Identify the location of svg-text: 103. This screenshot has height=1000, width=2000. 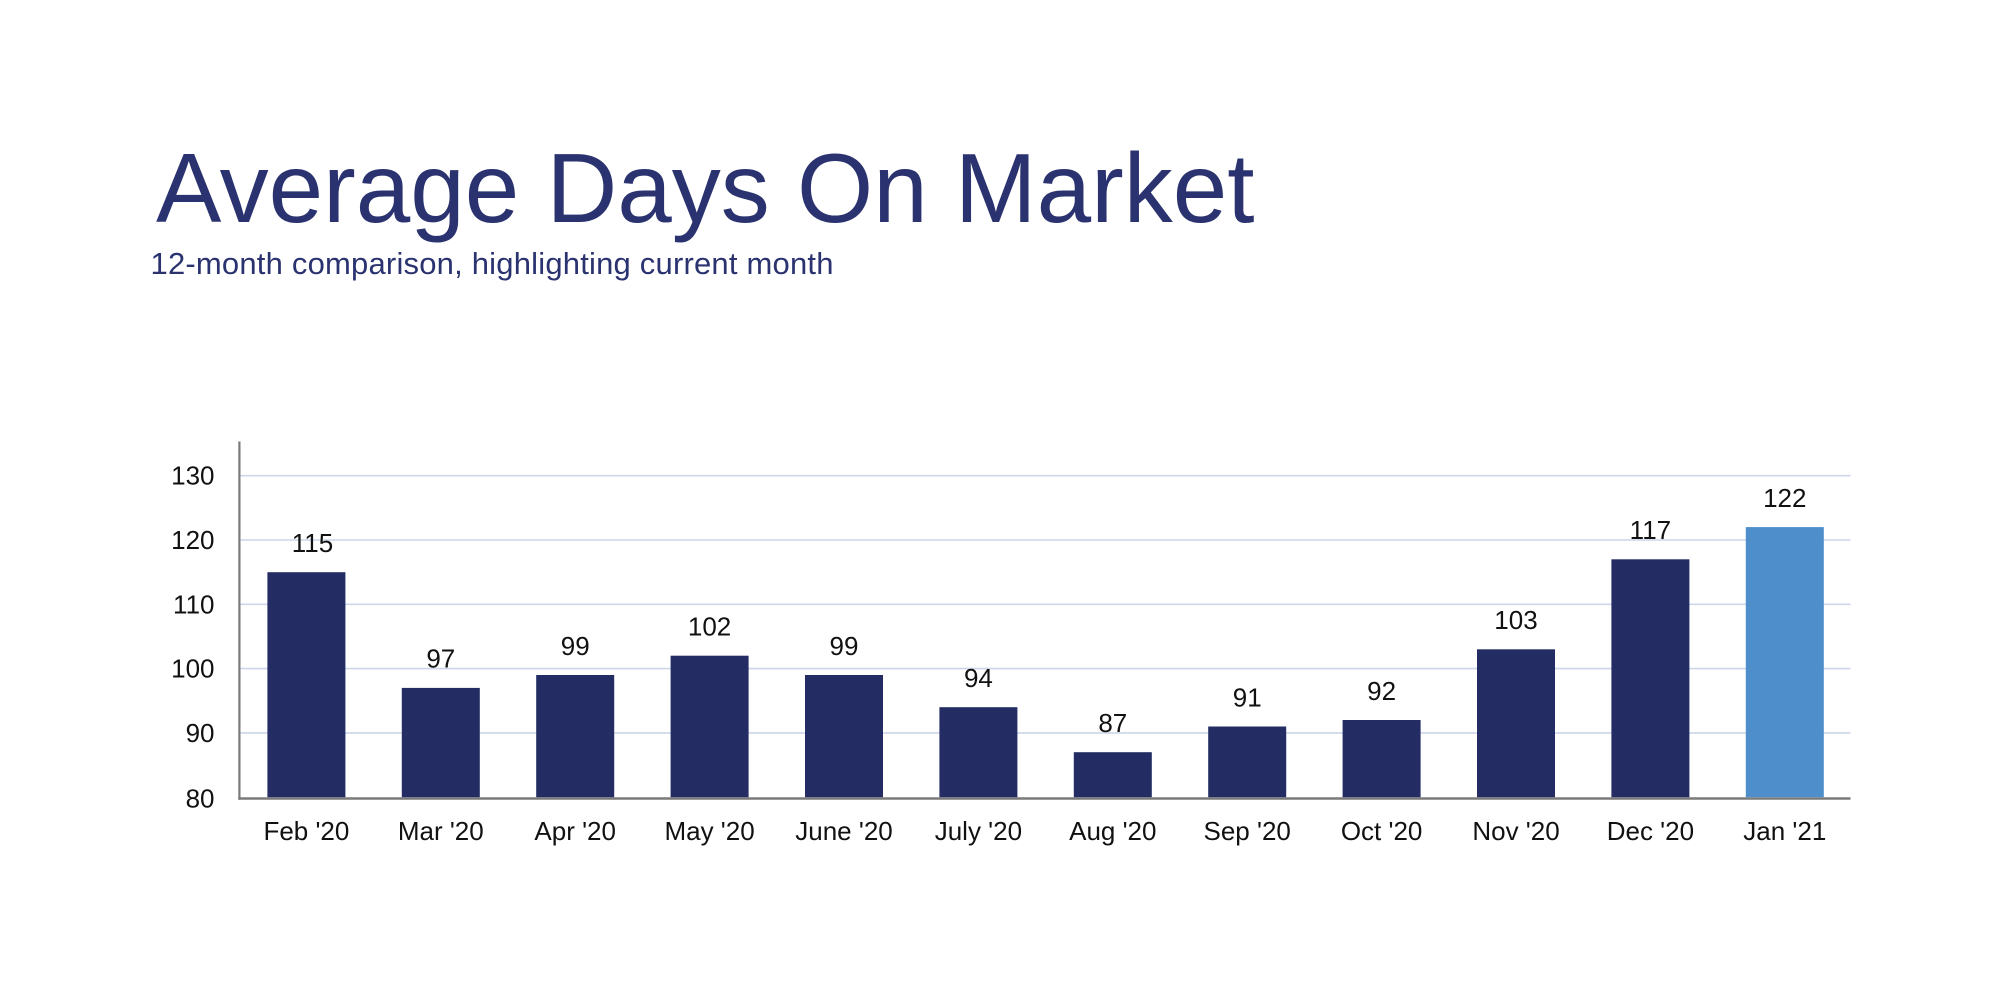
(1515, 620).